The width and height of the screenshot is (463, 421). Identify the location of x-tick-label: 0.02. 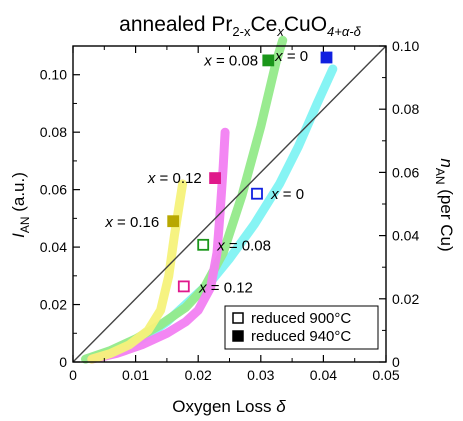
(198, 375).